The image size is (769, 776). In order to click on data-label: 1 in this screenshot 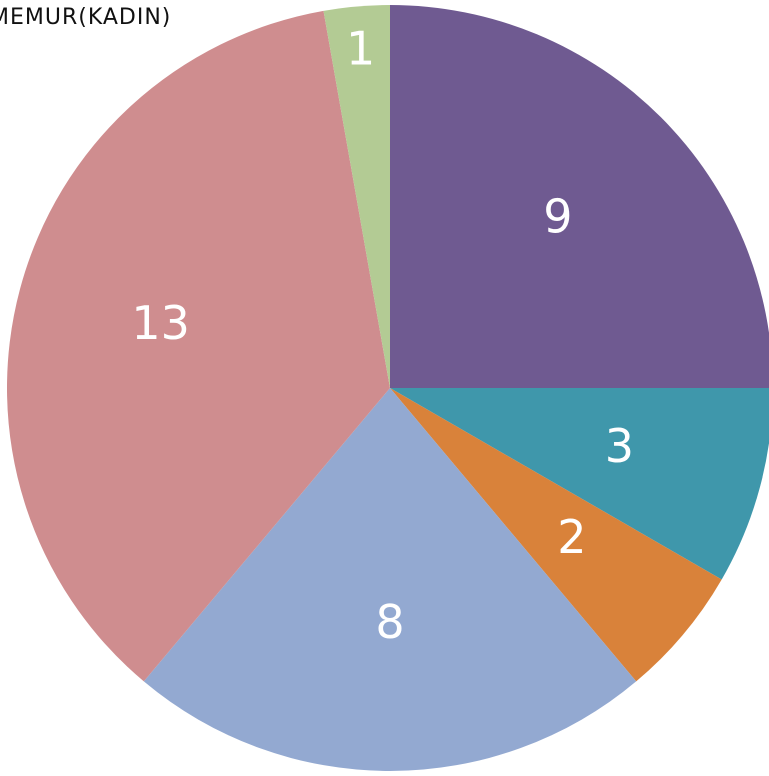, I will do `click(360, 49)`.